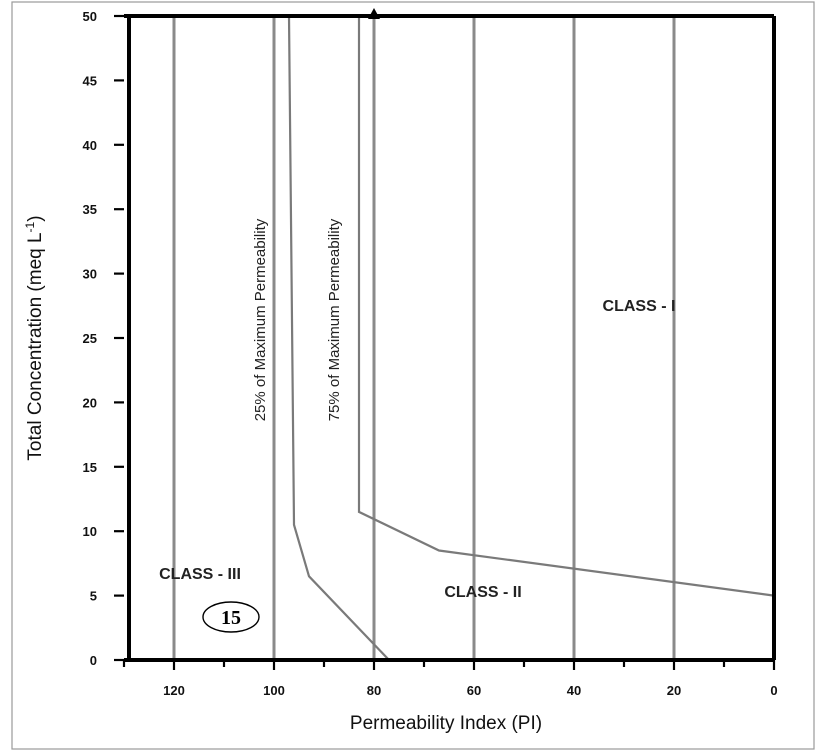 This screenshot has width=817, height=756. What do you see at coordinates (90, 531) in the screenshot?
I see `y-tick-label-10: 10` at bounding box center [90, 531].